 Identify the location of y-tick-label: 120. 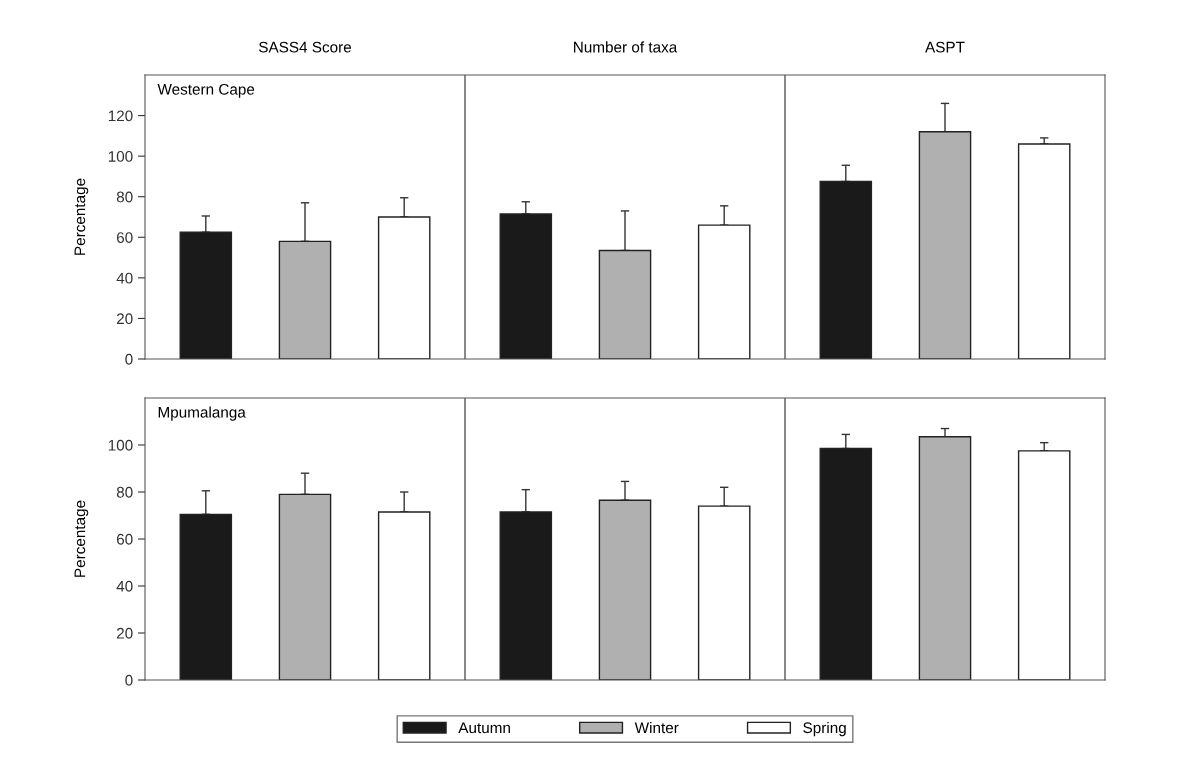
(120, 116).